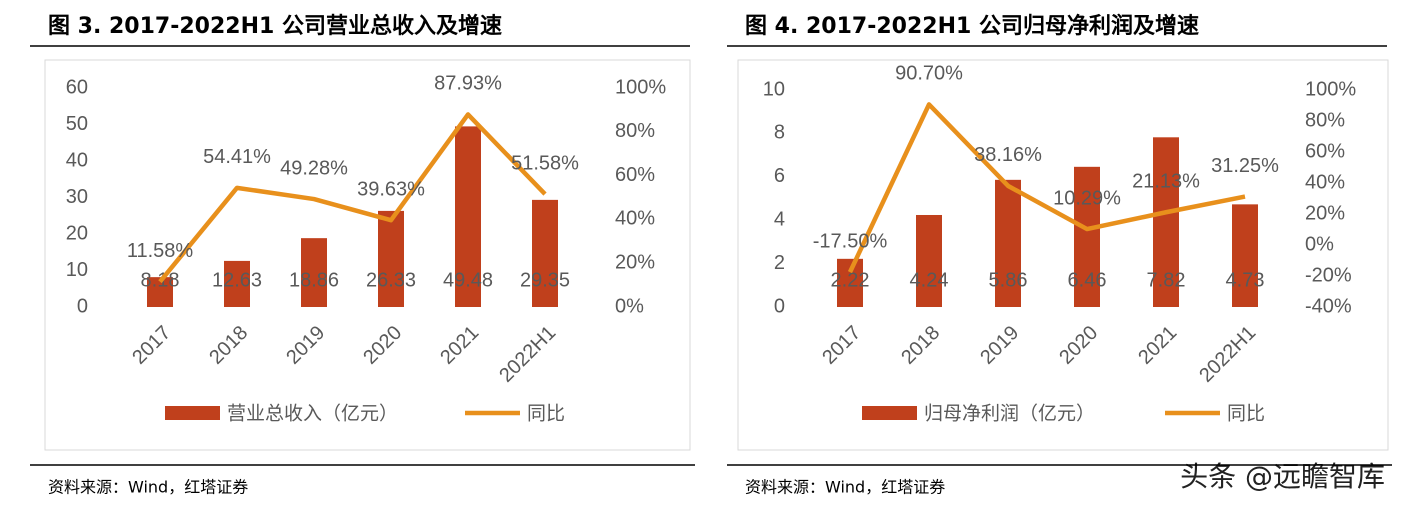 The image size is (1403, 509). Describe the element at coordinates (1166, 182) in the screenshot. I see `line-value-label: 21.13%` at that location.